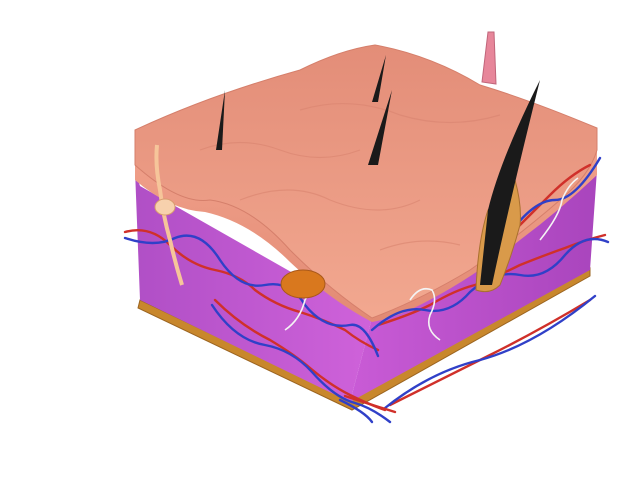 This screenshot has height=480, width=640. I want to click on gland, so click(303, 284).